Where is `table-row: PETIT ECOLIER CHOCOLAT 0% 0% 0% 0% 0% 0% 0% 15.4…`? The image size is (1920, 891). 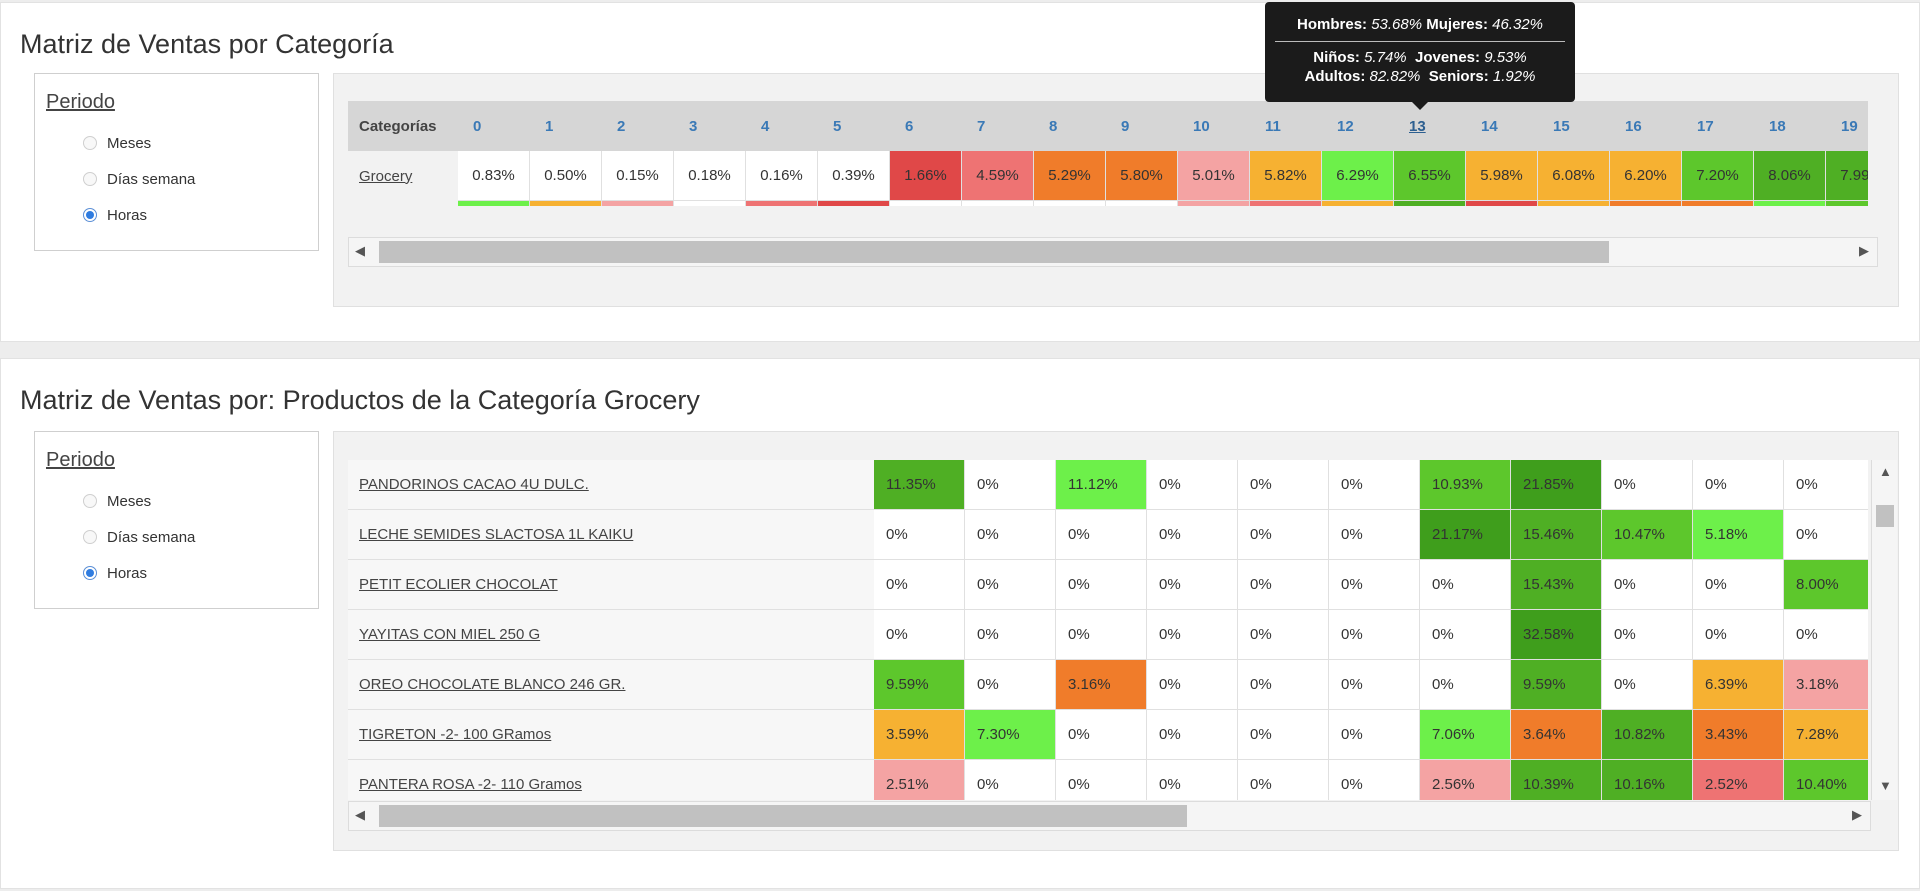
table-row: PETIT ECOLIER CHOCOLAT 0% 0% 0% 0% 0% 0% 0% 15.4… is located at coordinates (1108, 585).